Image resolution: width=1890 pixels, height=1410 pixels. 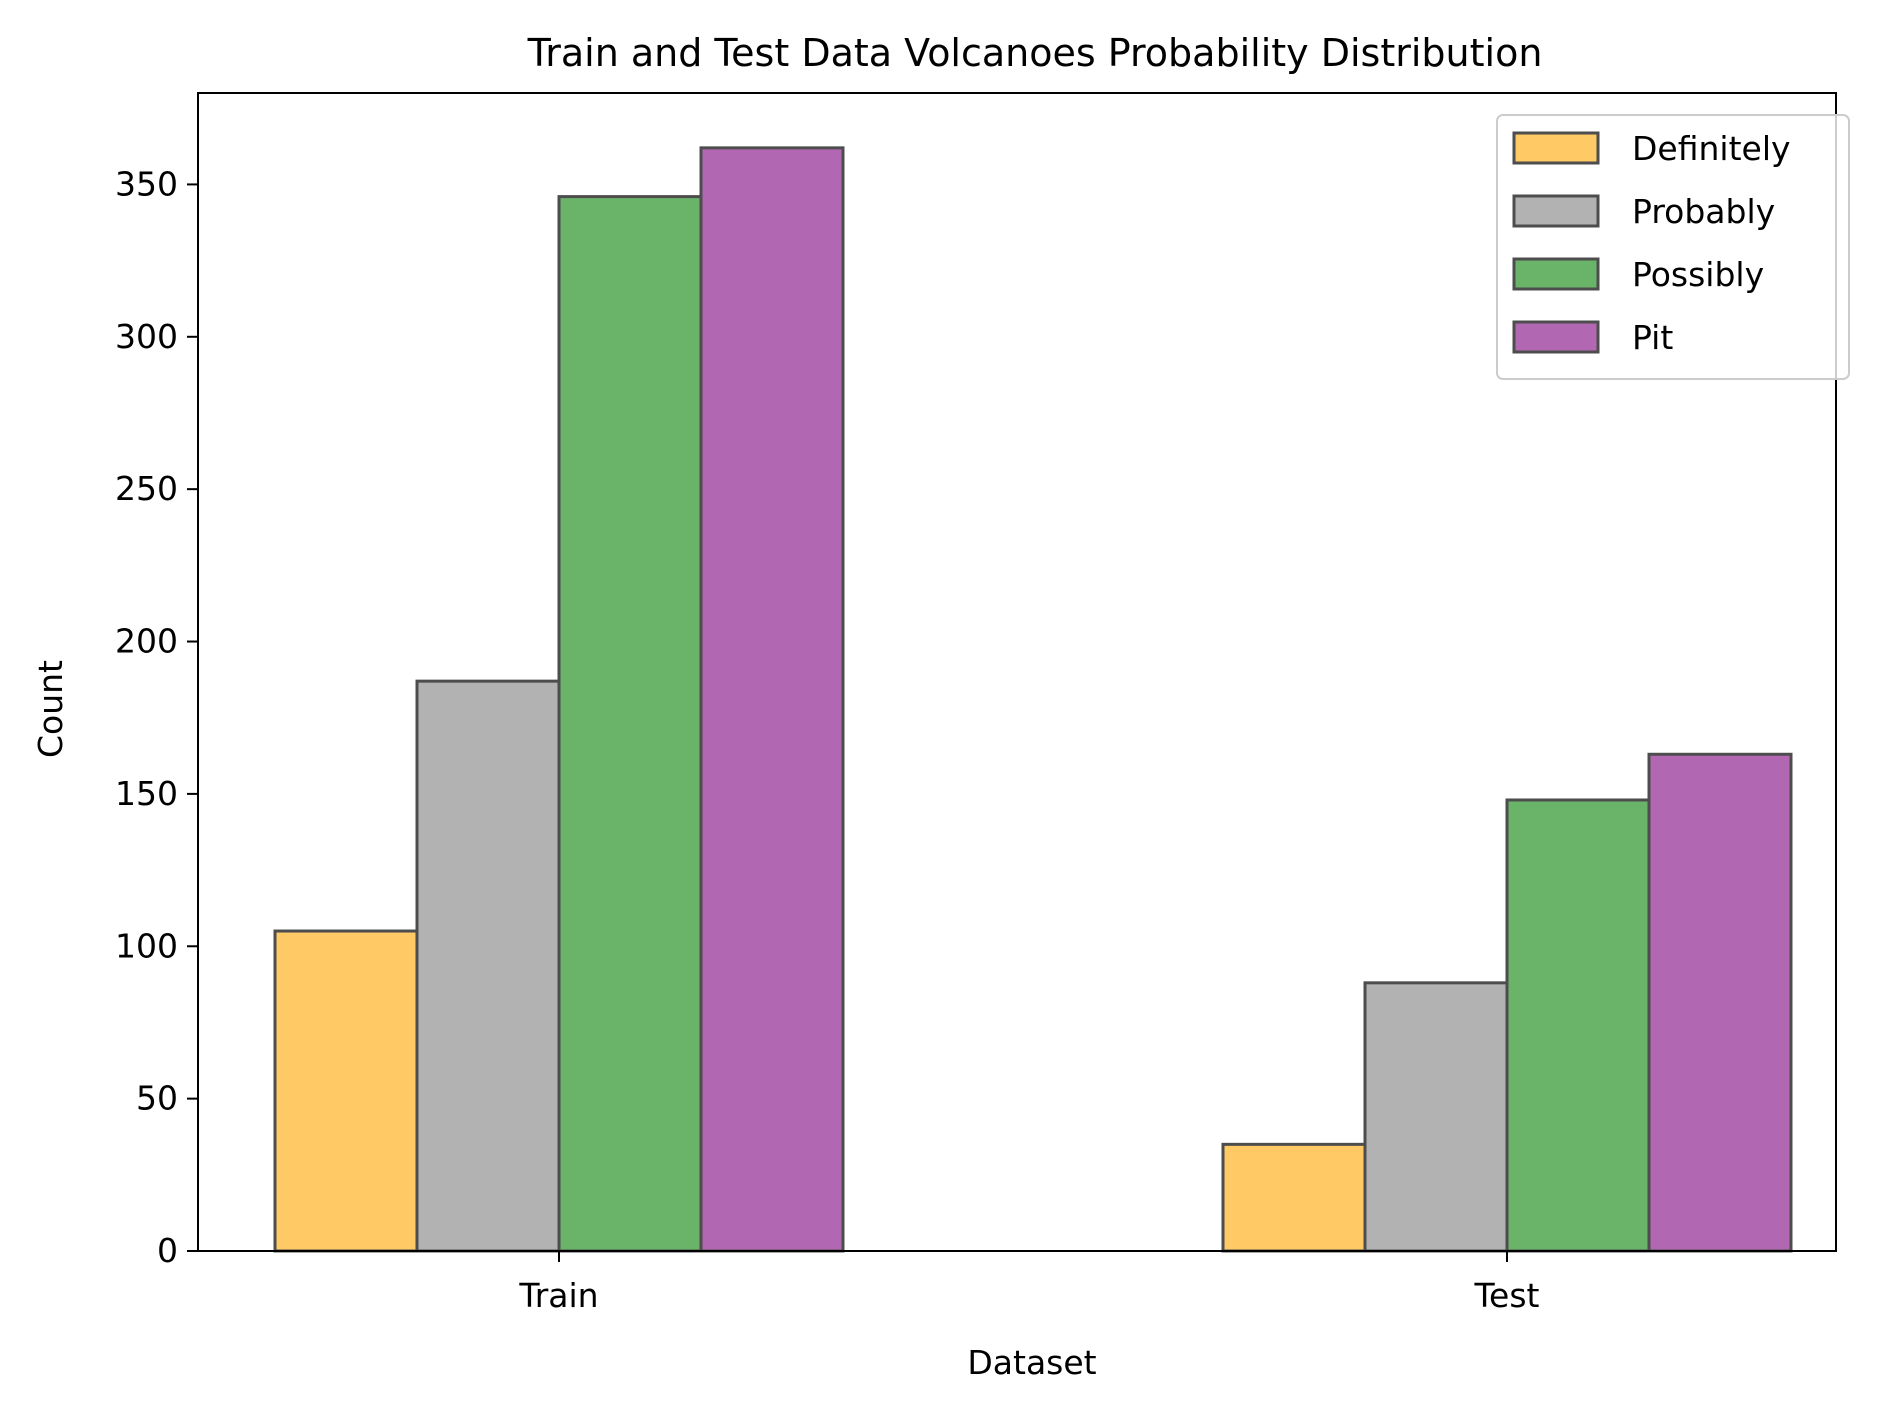 I want to click on legend-swatch-possibly, so click(x=1556, y=274).